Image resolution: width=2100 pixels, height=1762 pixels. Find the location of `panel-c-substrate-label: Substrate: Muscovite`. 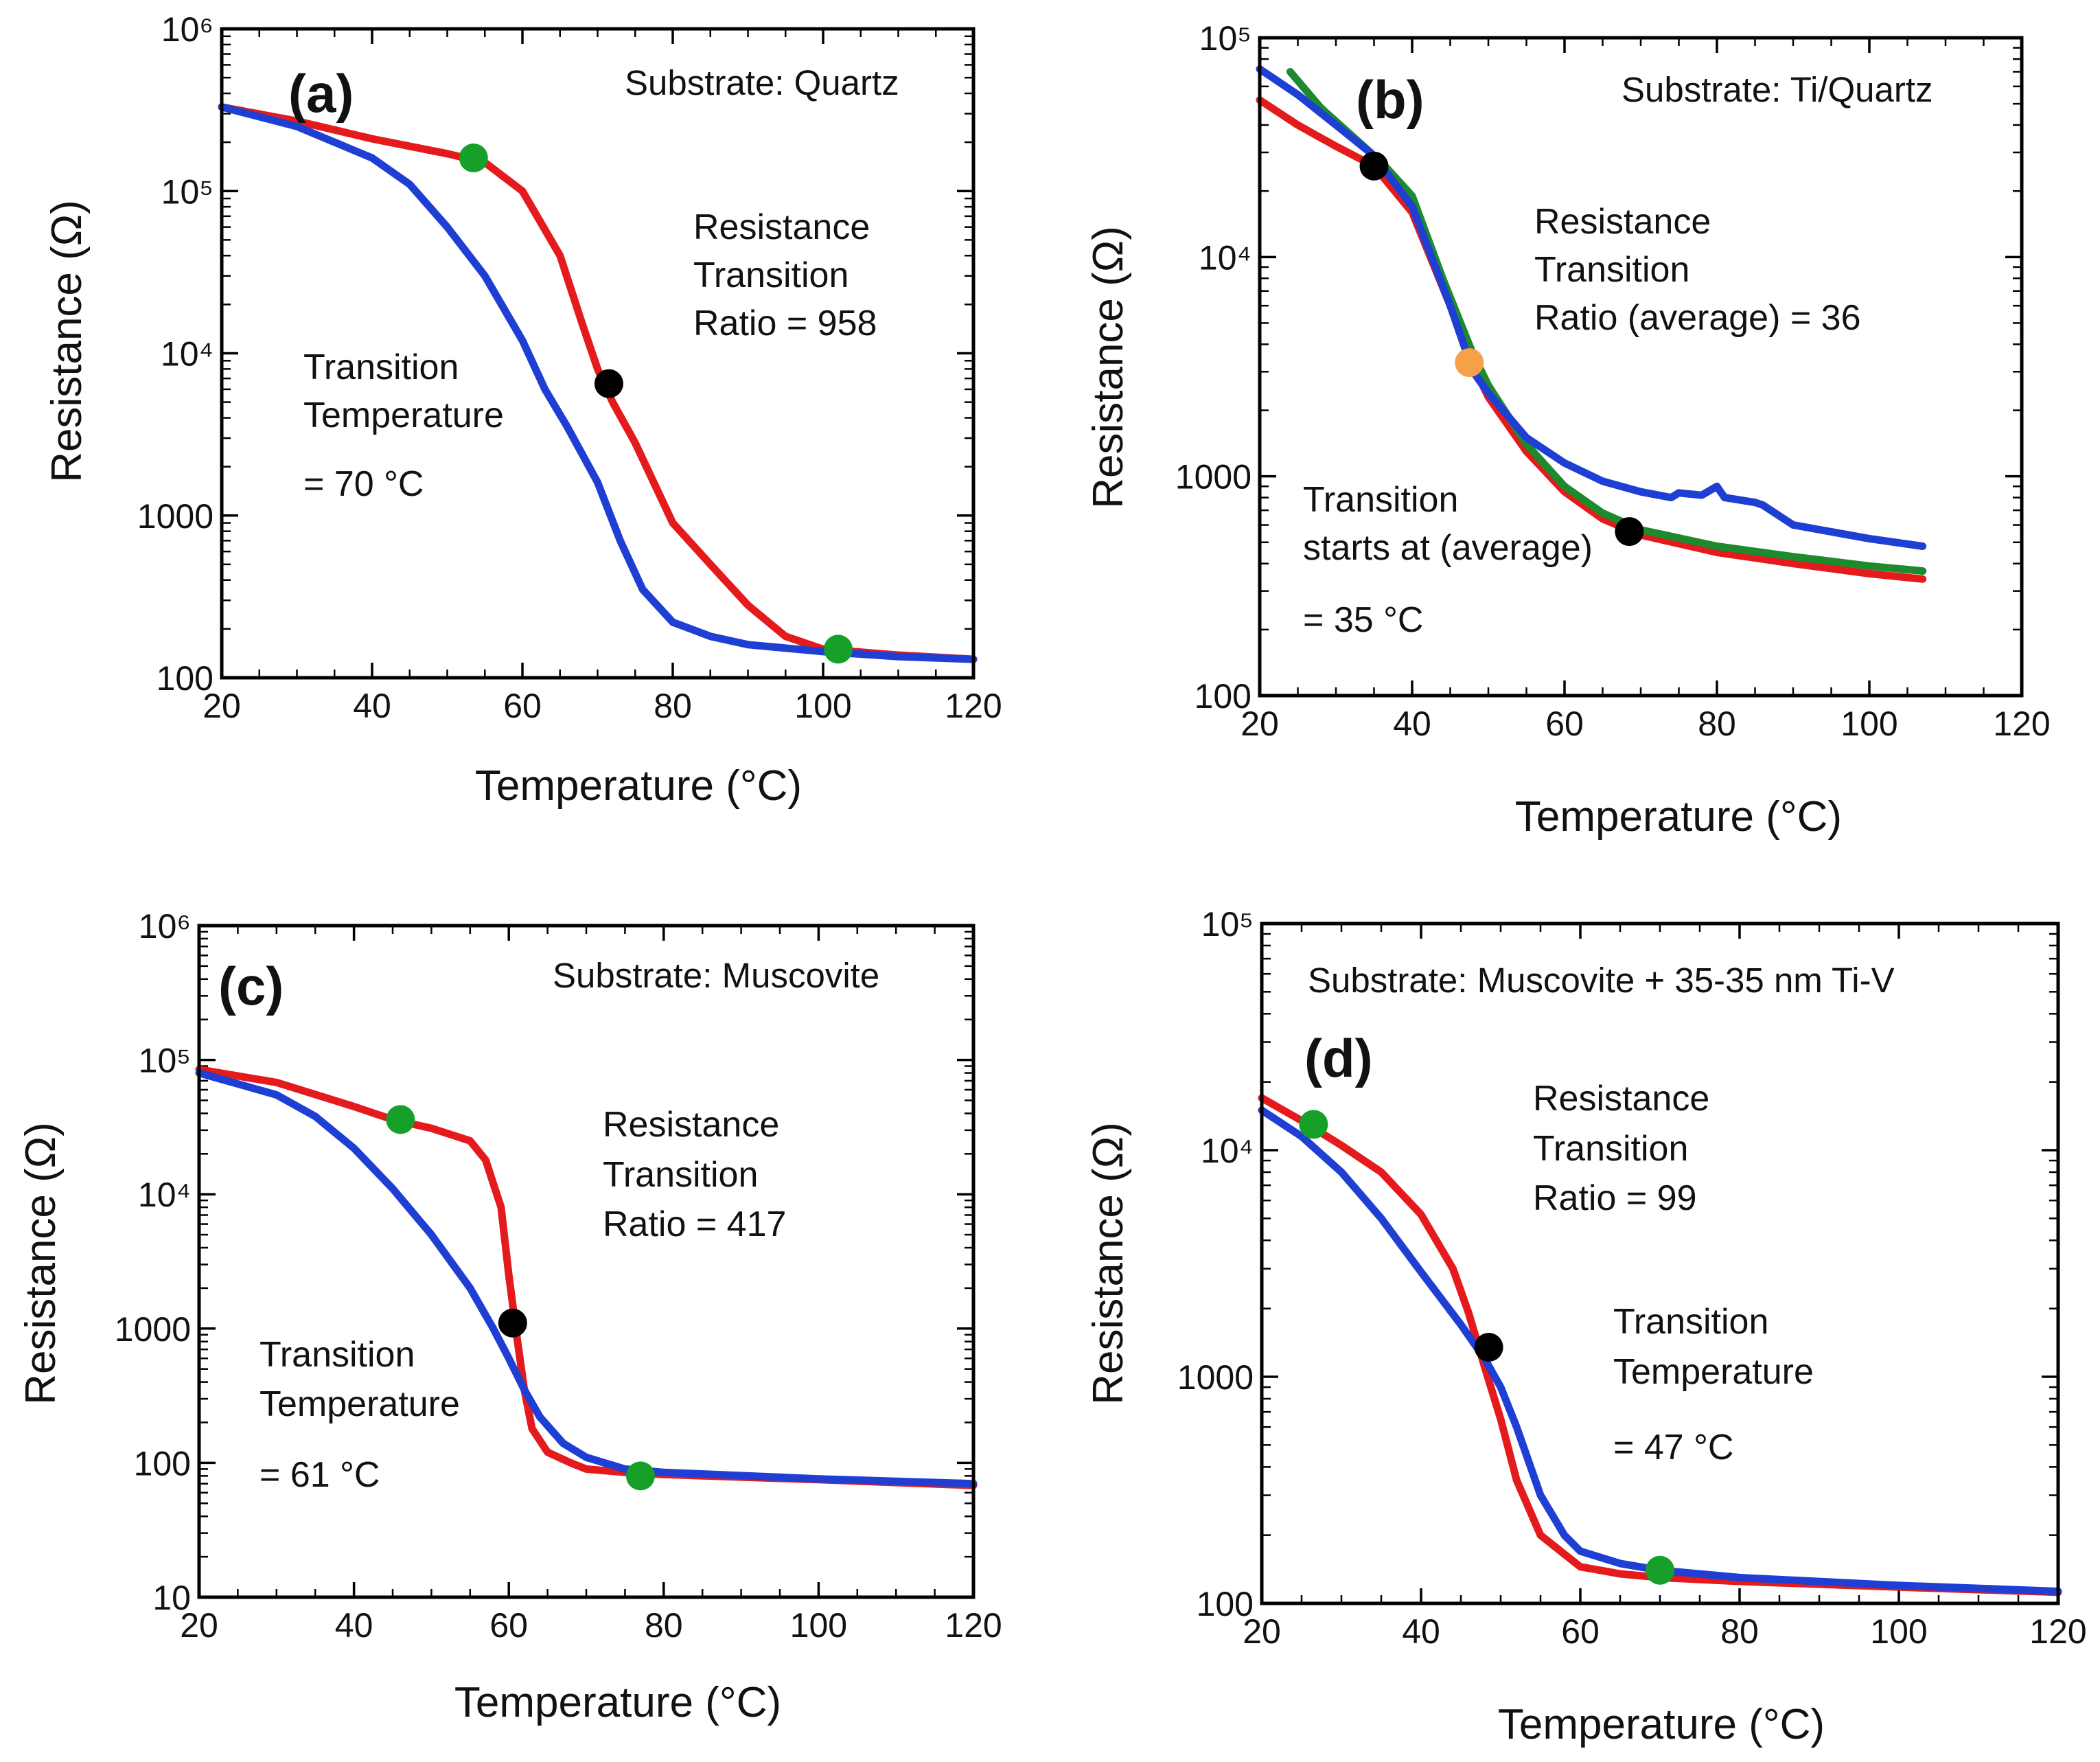

panel-c-substrate-label: Substrate: Muscovite is located at coordinates (716, 975).